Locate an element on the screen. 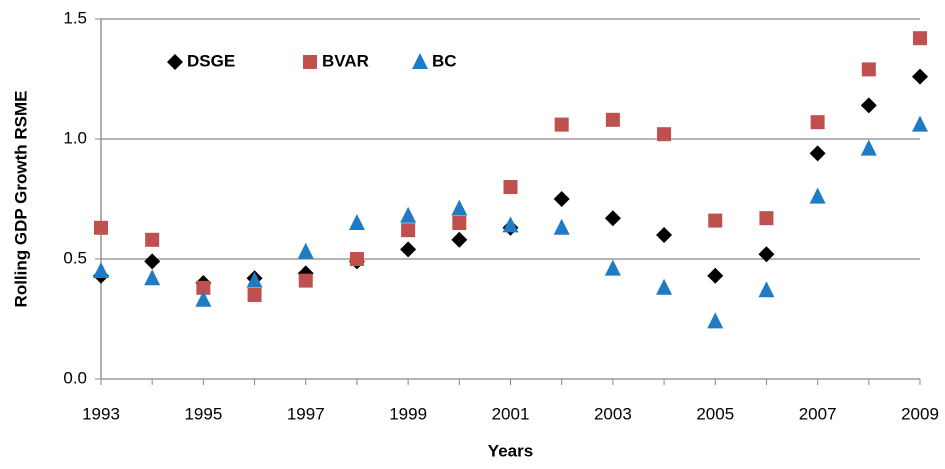  x-tick-label: 2005 is located at coordinates (715, 413).